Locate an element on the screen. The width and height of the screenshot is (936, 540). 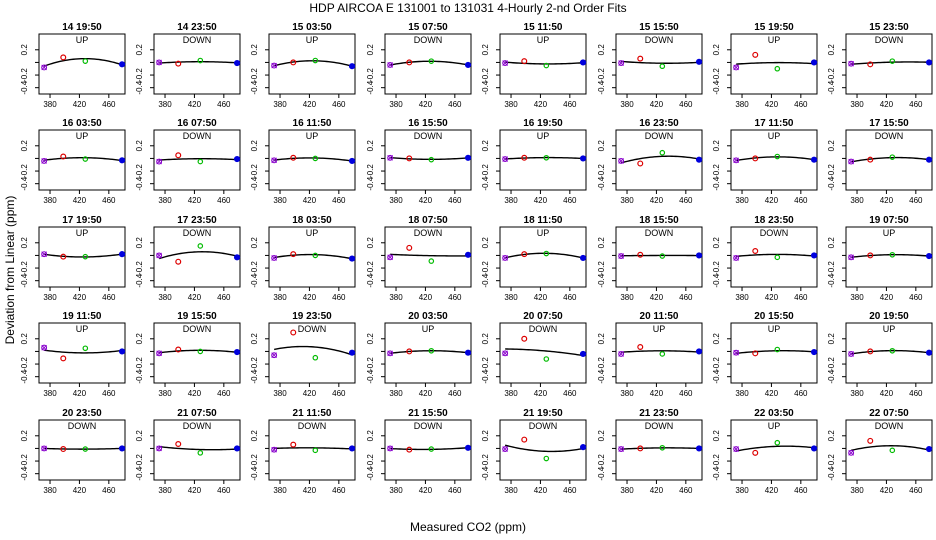
chart-panel: 18 23:50 DOWN -0.4-0.2 0.2 380 420 460 is located at coordinates (765, 258).